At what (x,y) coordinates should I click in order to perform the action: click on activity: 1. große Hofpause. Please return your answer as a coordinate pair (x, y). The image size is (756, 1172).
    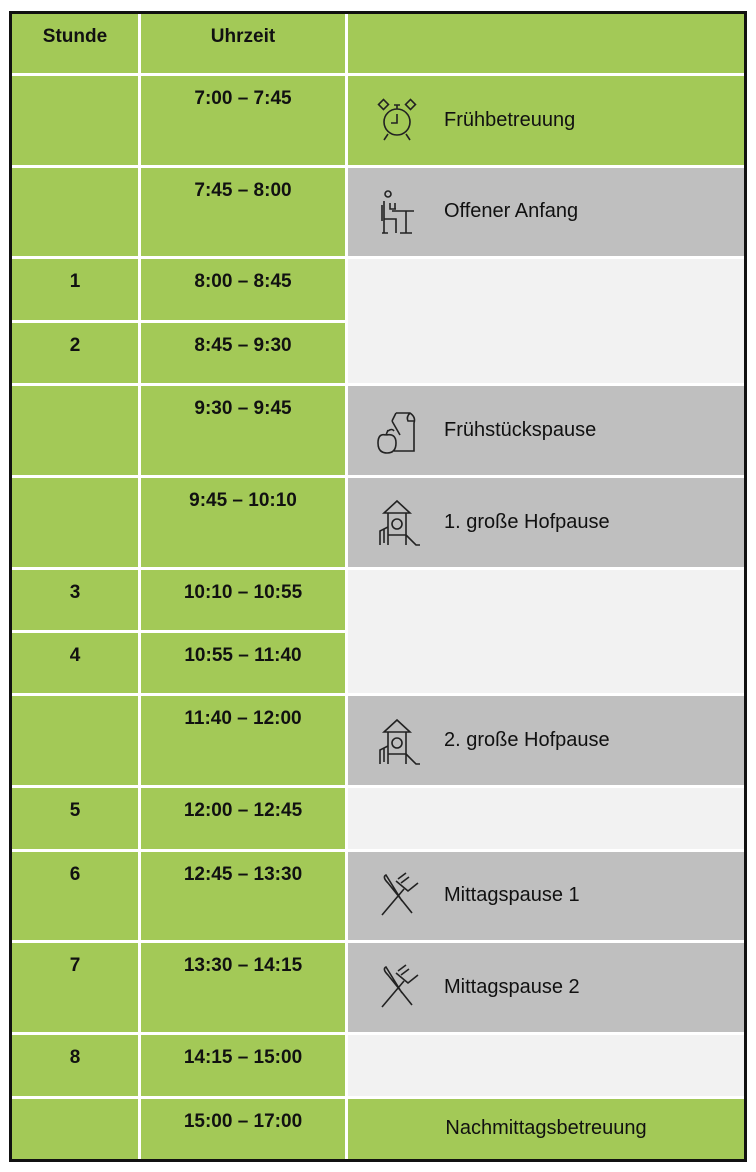
    Looking at the image, I should click on (546, 522).